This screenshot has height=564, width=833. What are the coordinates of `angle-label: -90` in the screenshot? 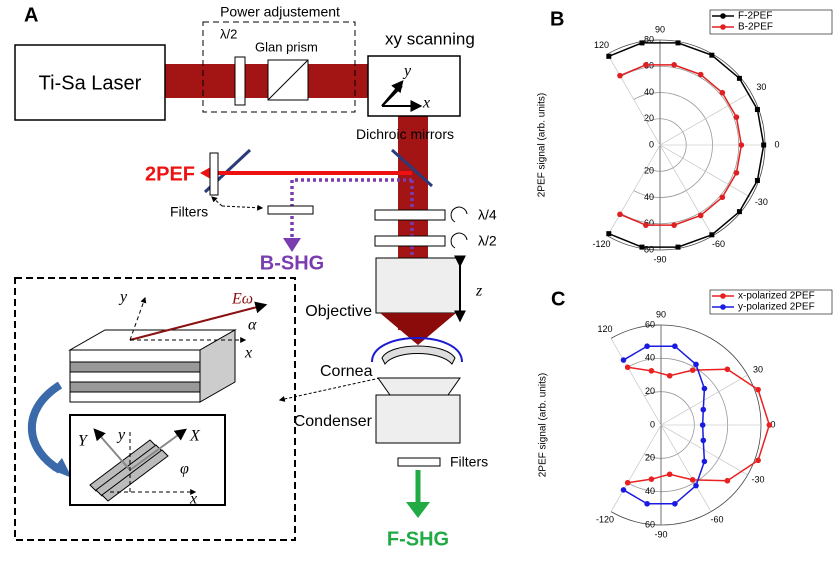 It's located at (659, 259).